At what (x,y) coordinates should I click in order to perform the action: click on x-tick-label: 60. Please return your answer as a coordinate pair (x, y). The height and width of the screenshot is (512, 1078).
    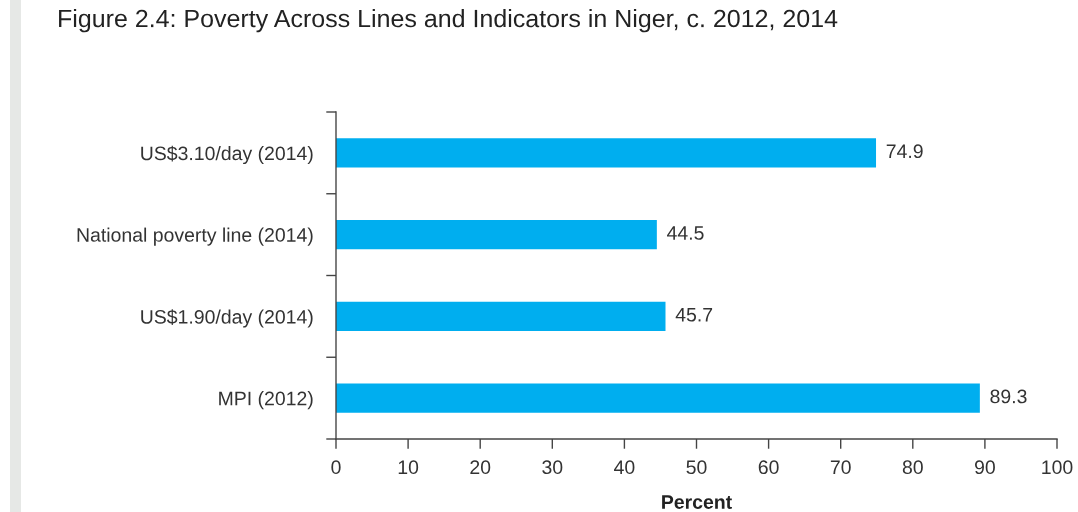
    Looking at the image, I should click on (768, 467).